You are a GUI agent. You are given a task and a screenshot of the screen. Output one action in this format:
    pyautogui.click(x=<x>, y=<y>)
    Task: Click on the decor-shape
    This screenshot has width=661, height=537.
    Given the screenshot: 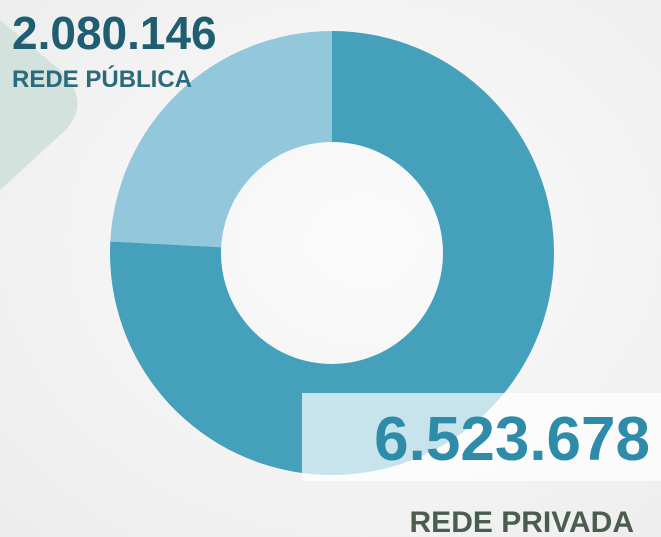 What is the action you would take?
    pyautogui.click(x=39, y=105)
    